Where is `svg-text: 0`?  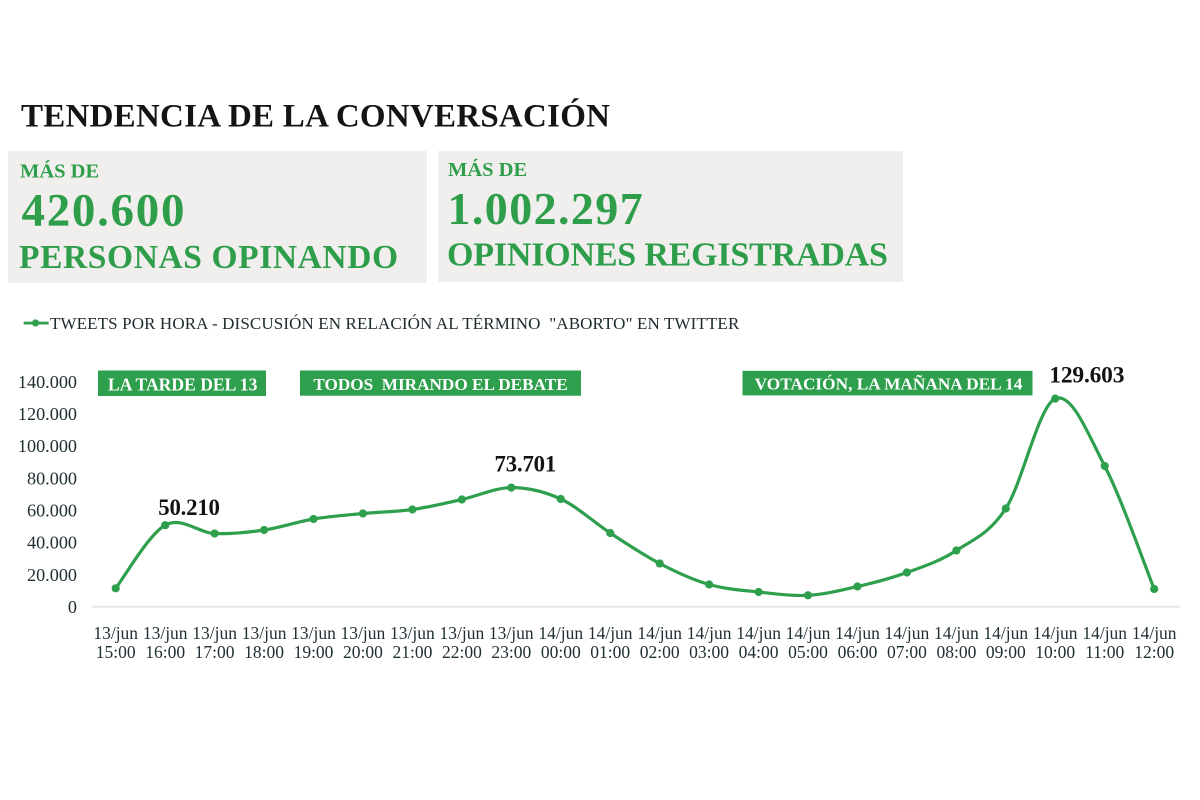
svg-text: 0 is located at coordinates (72, 607).